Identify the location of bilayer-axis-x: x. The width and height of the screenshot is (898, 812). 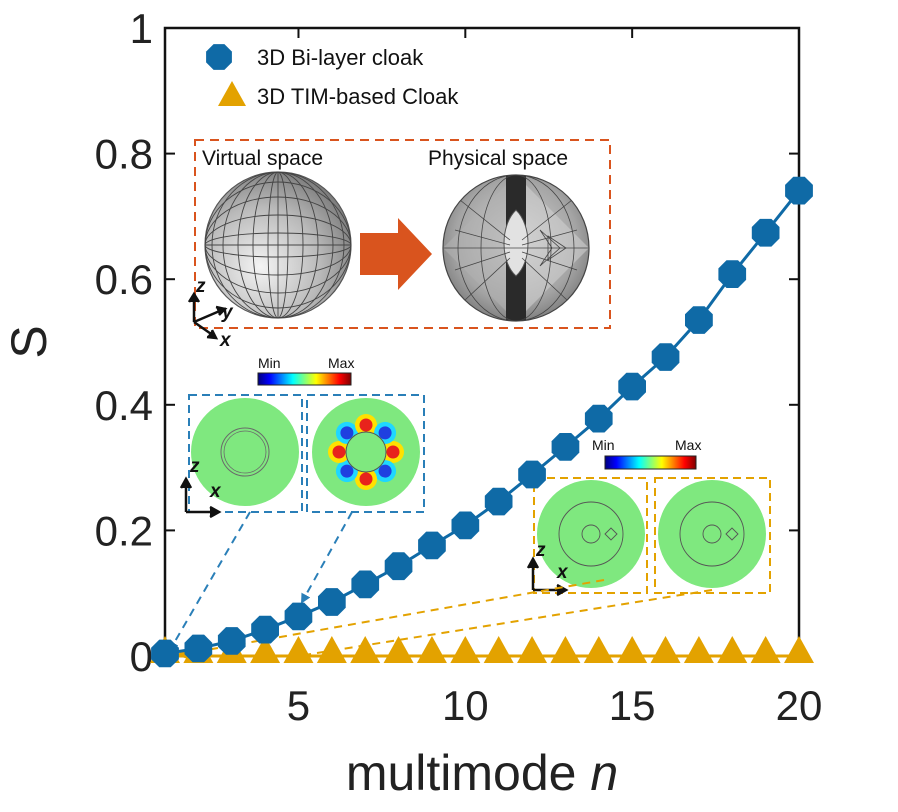
(215, 491).